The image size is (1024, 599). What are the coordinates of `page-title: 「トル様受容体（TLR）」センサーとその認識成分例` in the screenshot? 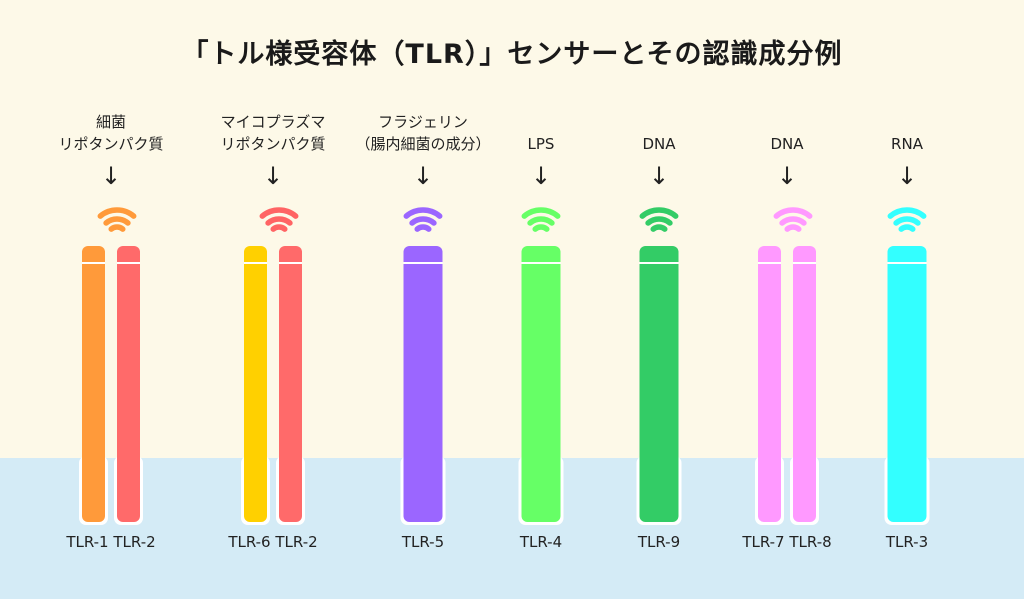 It's located at (512, 54).